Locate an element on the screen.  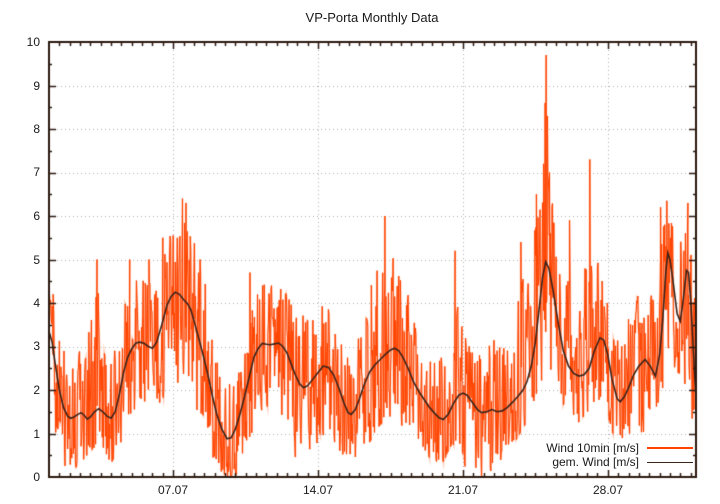
chart-title: VP-Porta Monthly Data is located at coordinates (372, 17).